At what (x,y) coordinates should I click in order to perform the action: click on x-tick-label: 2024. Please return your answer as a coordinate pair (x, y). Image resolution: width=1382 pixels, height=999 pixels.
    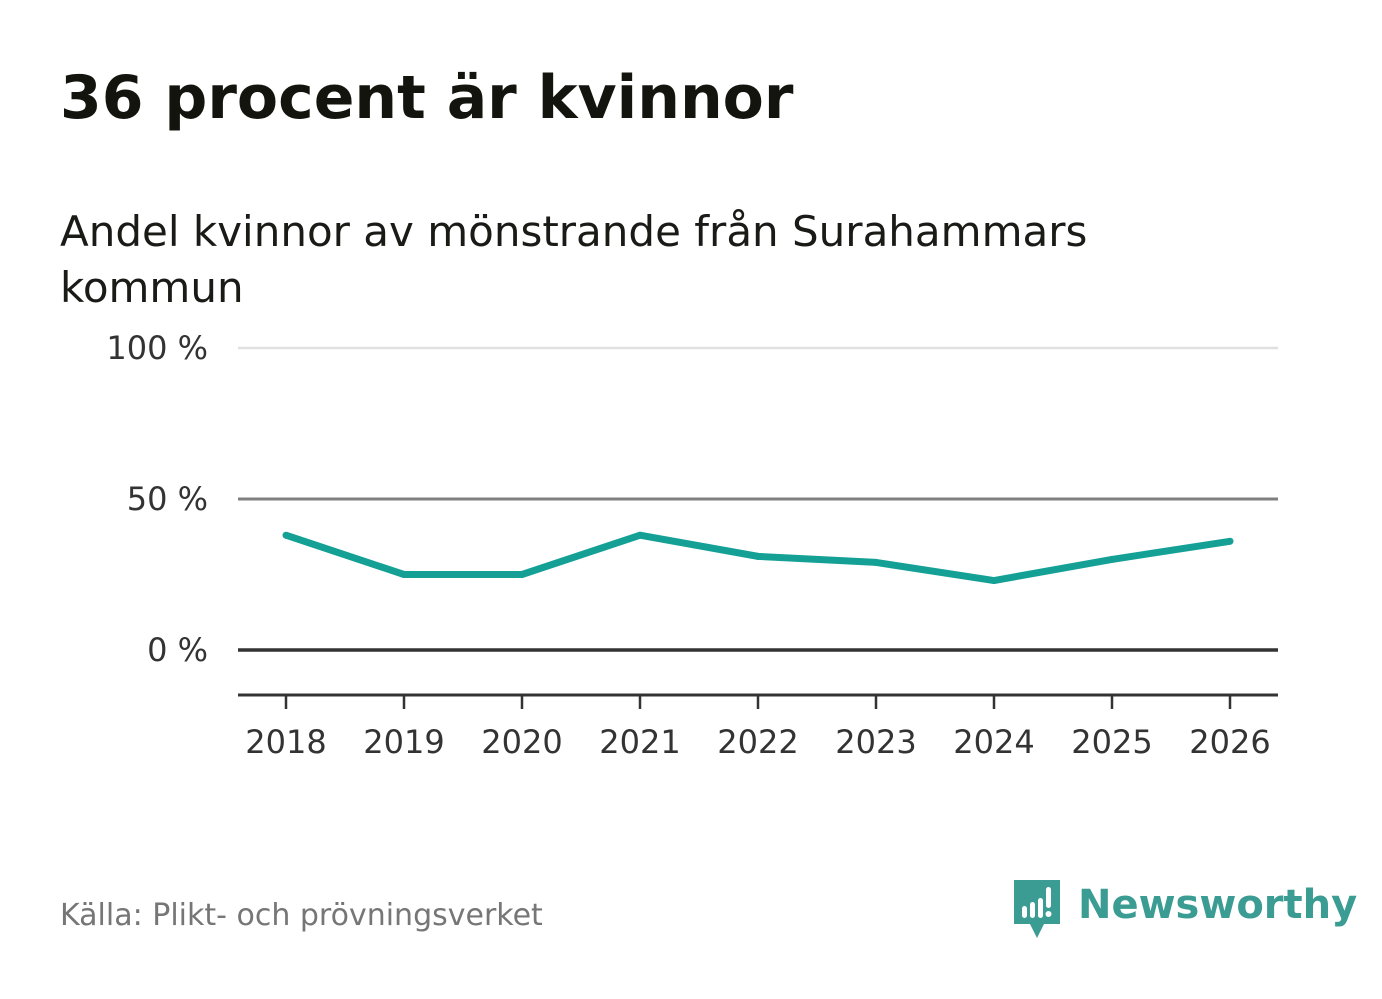
    Looking at the image, I should click on (993, 742).